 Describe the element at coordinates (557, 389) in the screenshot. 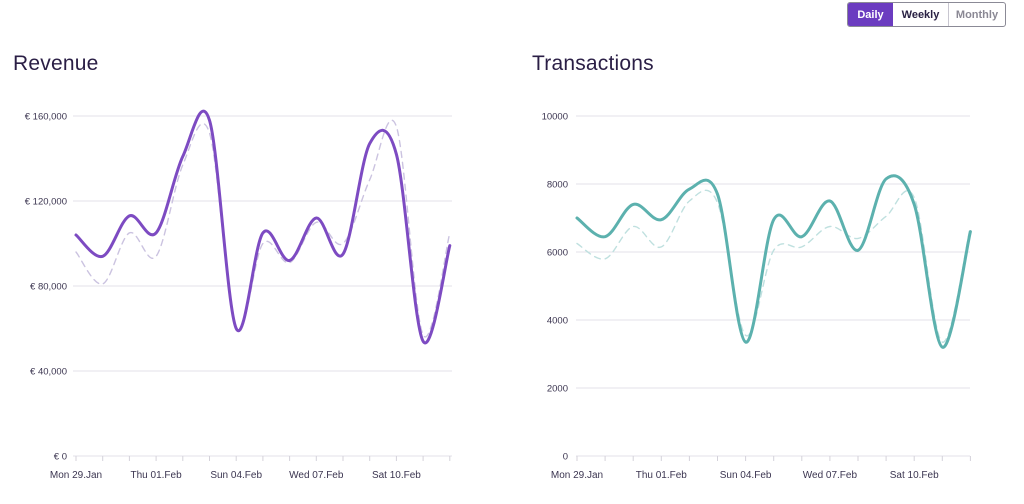

I see `transactions-y-tick-label: 2000` at that location.